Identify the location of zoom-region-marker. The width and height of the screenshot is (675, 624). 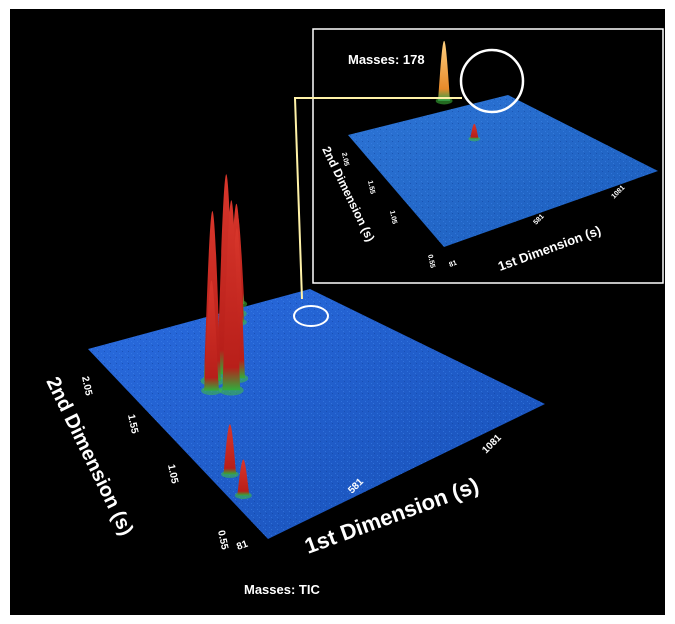
(311, 316).